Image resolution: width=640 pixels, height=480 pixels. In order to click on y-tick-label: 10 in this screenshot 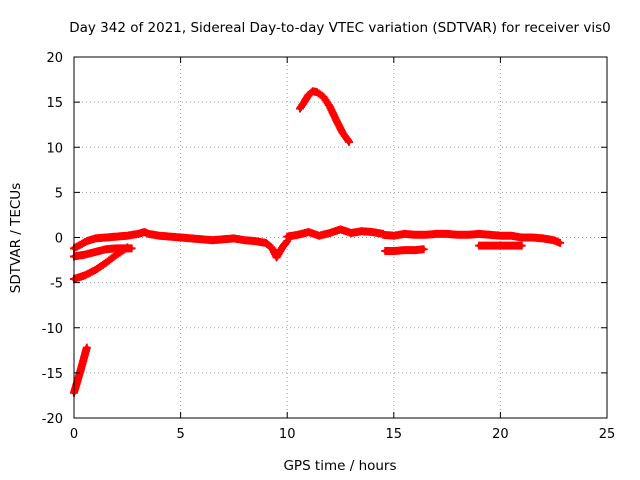, I will do `click(54, 148)`.